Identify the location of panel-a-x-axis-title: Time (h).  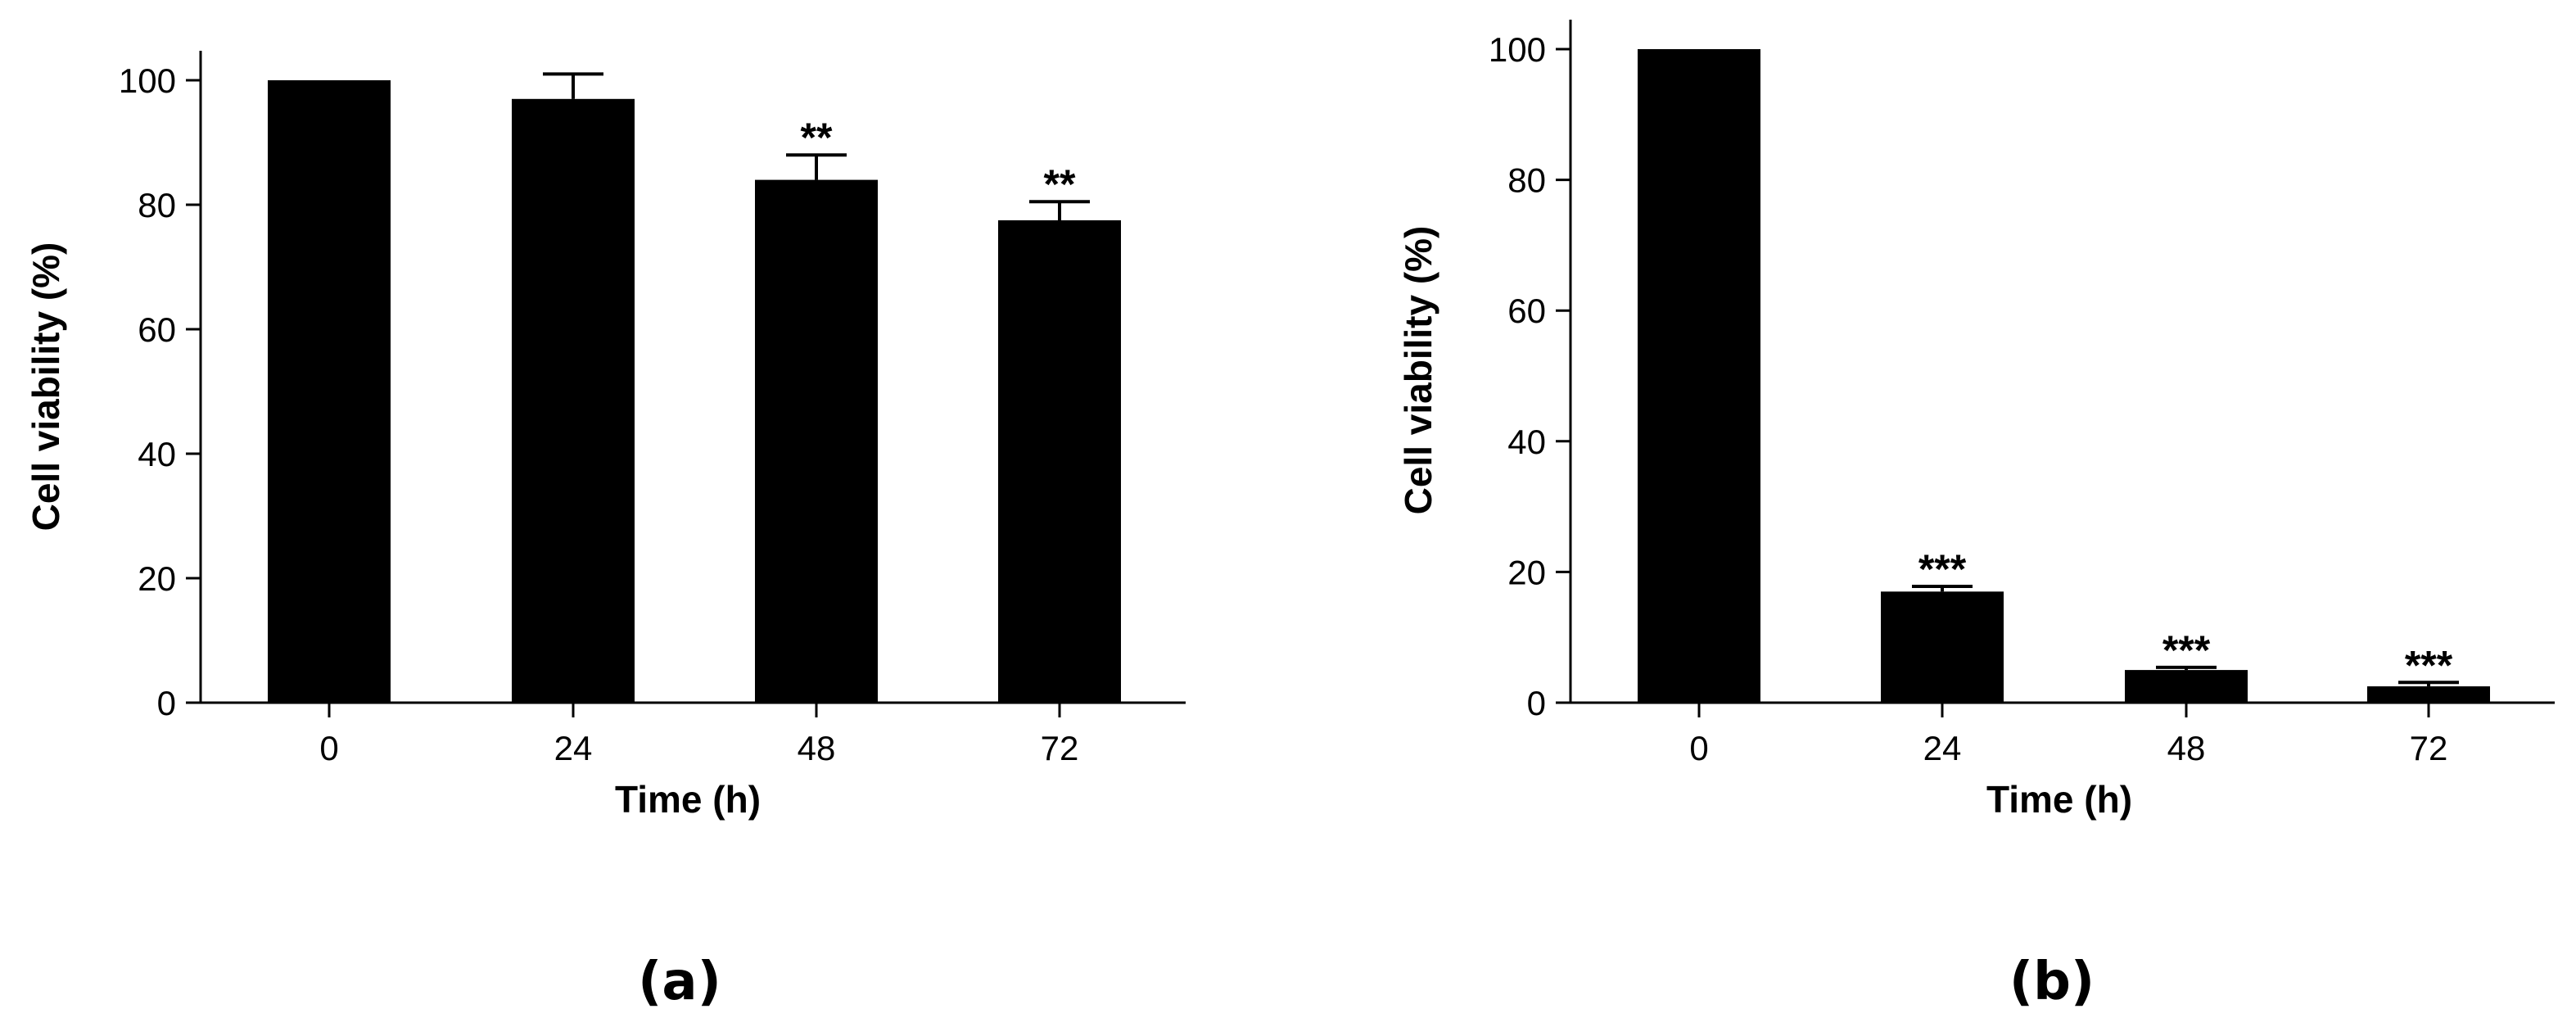
(688, 799).